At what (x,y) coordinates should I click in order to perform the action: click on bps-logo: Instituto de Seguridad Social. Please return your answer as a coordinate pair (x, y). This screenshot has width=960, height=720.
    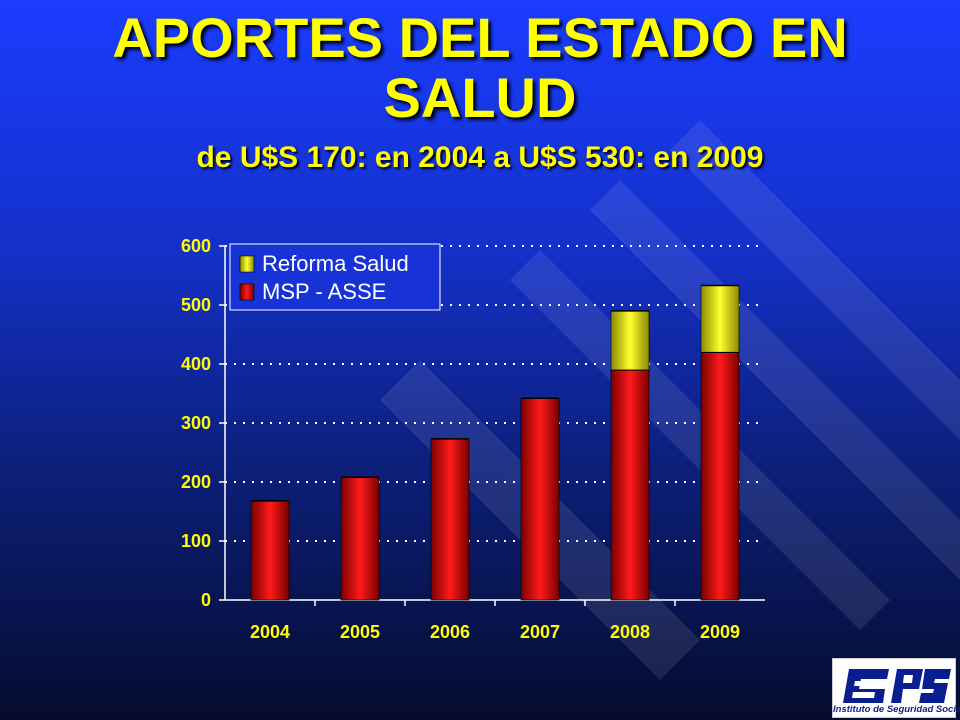
    Looking at the image, I should click on (896, 688).